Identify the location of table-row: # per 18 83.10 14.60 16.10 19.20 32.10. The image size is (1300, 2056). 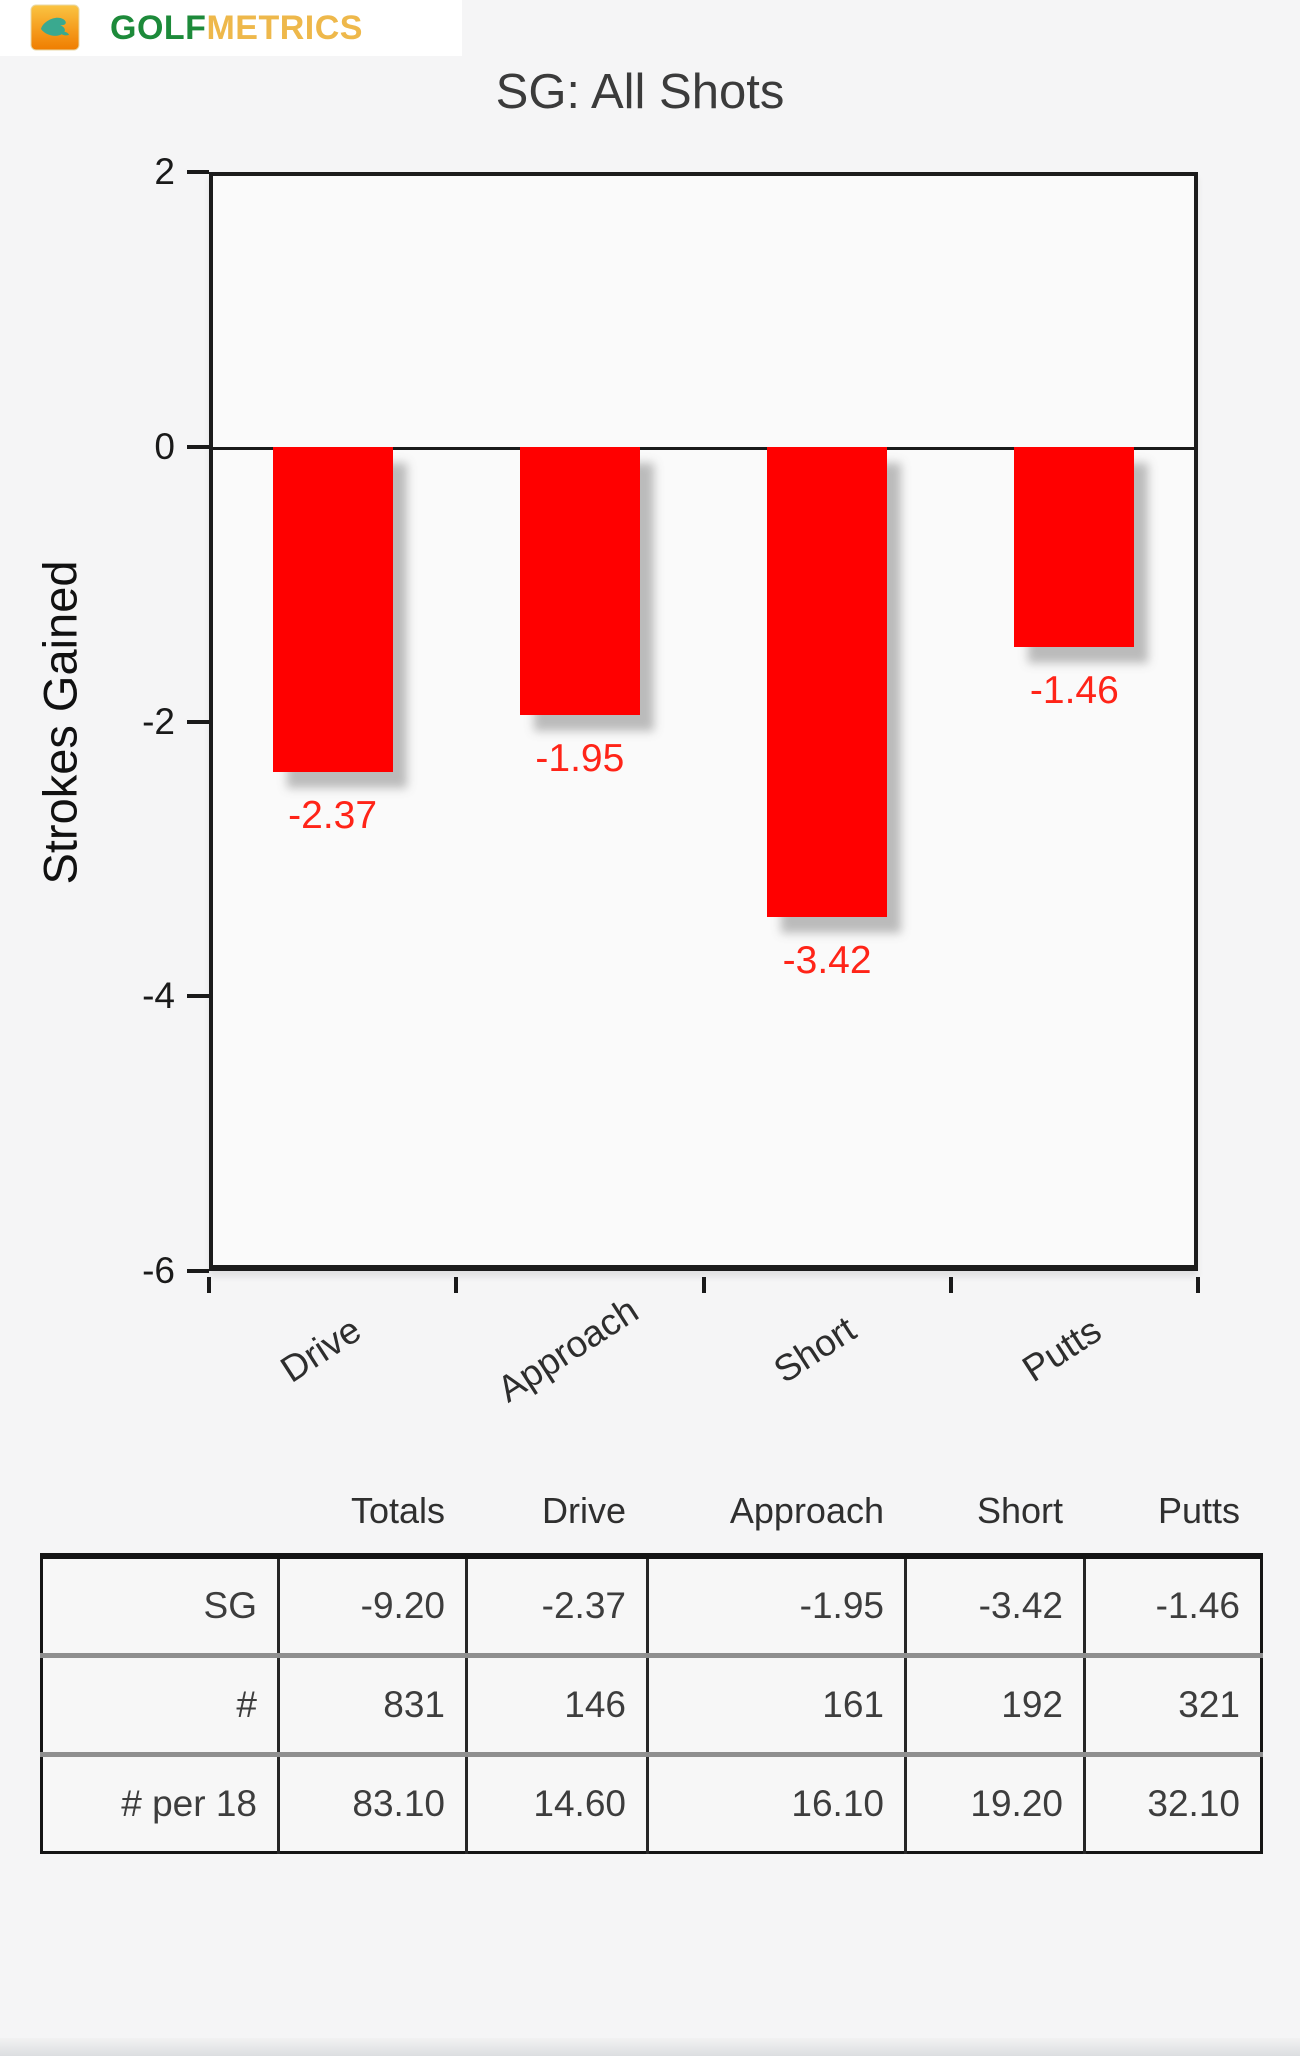
(651, 1802).